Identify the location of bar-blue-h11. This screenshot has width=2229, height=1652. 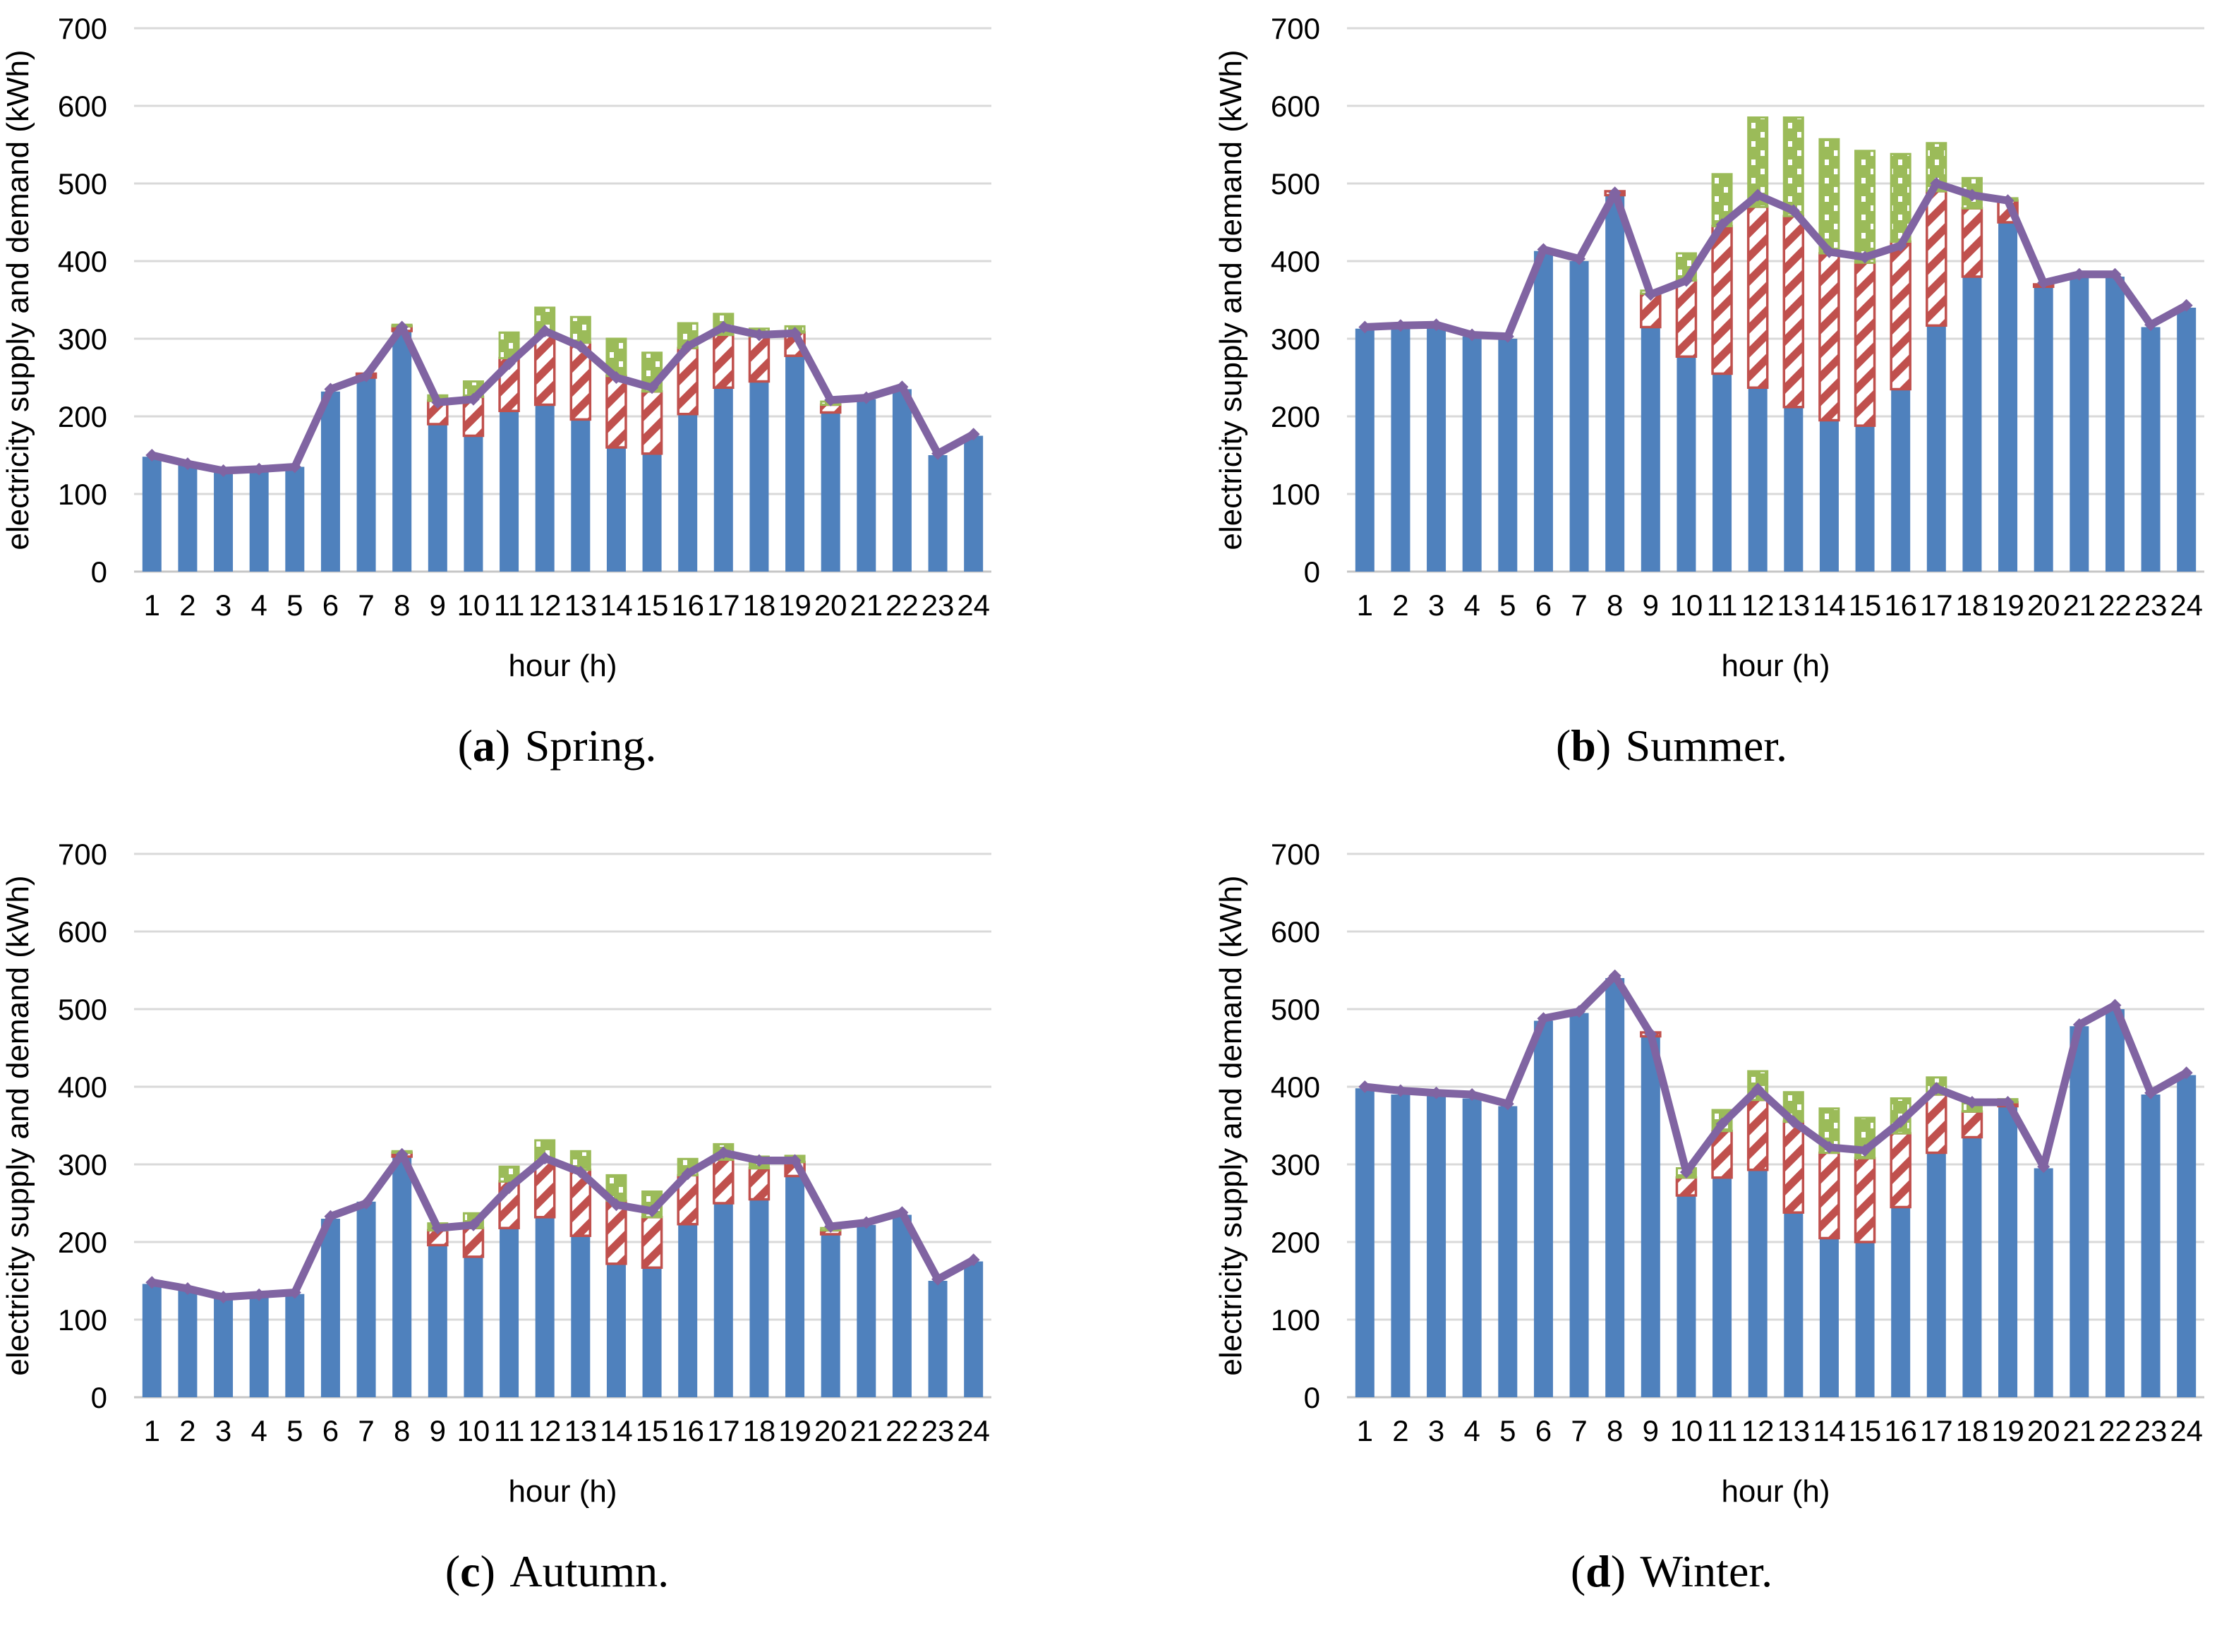
(509, 1312).